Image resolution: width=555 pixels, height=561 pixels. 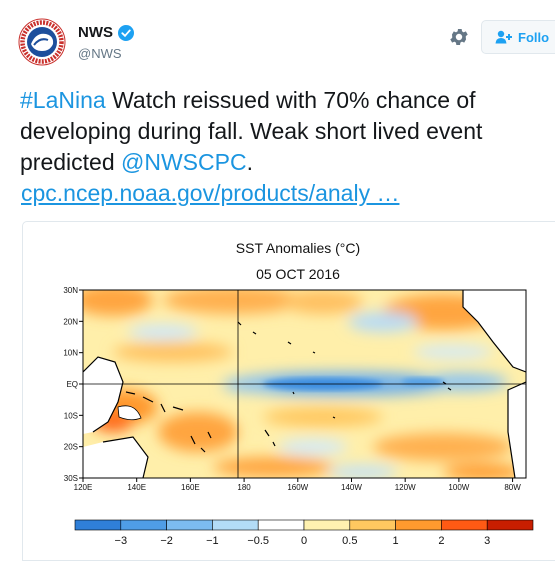 I want to click on colorbar-tick-label: 1, so click(x=396, y=541).